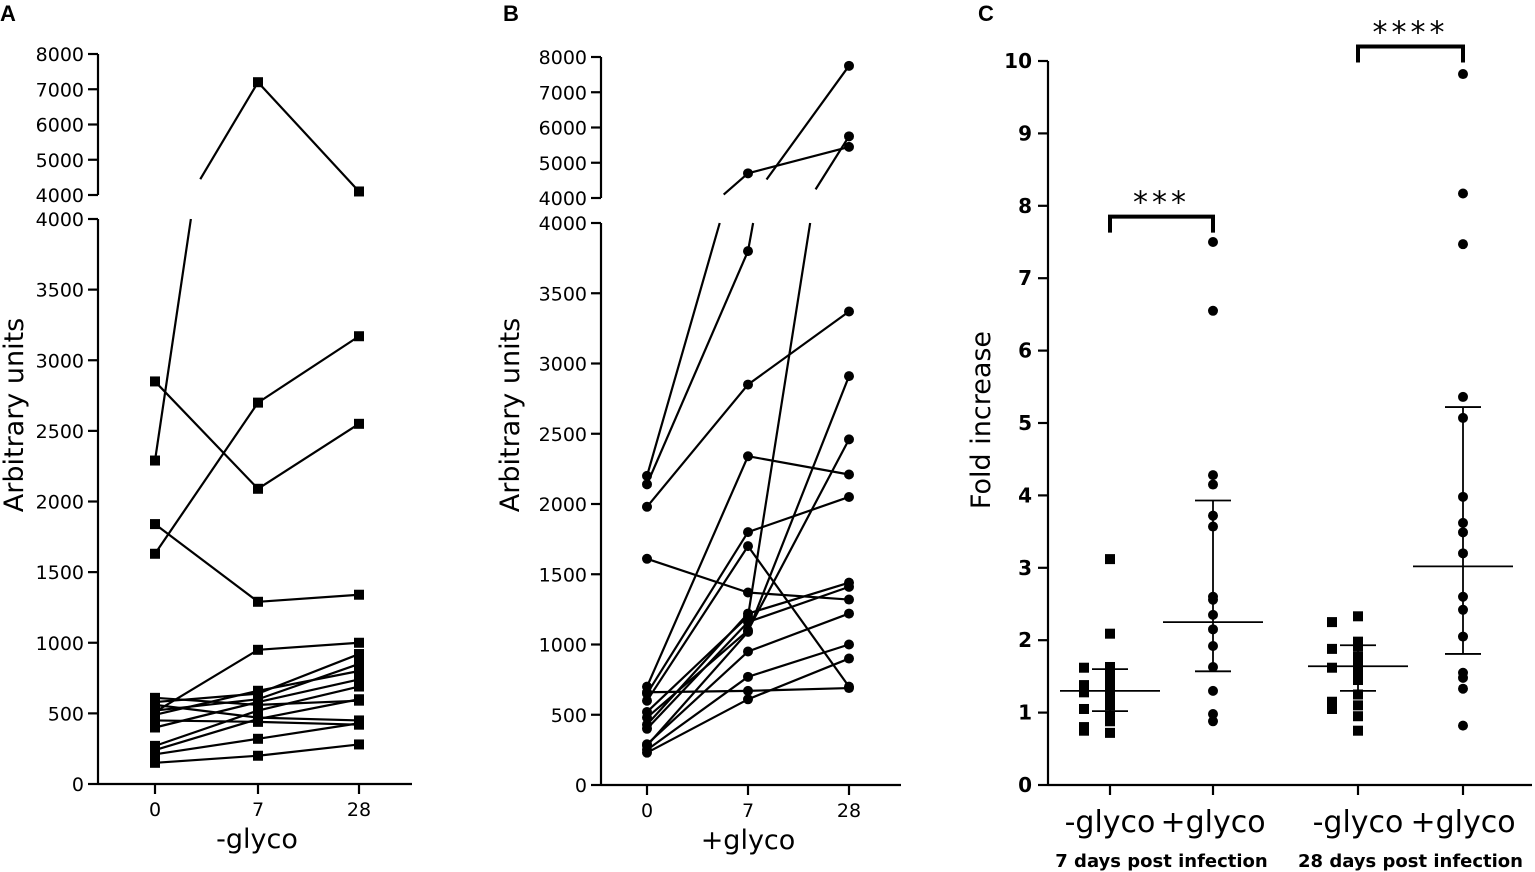 This screenshot has width=1535, height=872. What do you see at coordinates (1025, 640) in the screenshot?
I see `y-tick-label: 2` at bounding box center [1025, 640].